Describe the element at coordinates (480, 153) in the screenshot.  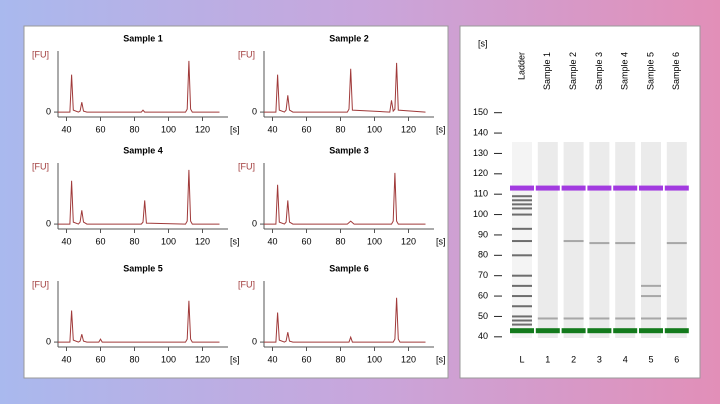
I see `y-tick-label: 130` at that location.